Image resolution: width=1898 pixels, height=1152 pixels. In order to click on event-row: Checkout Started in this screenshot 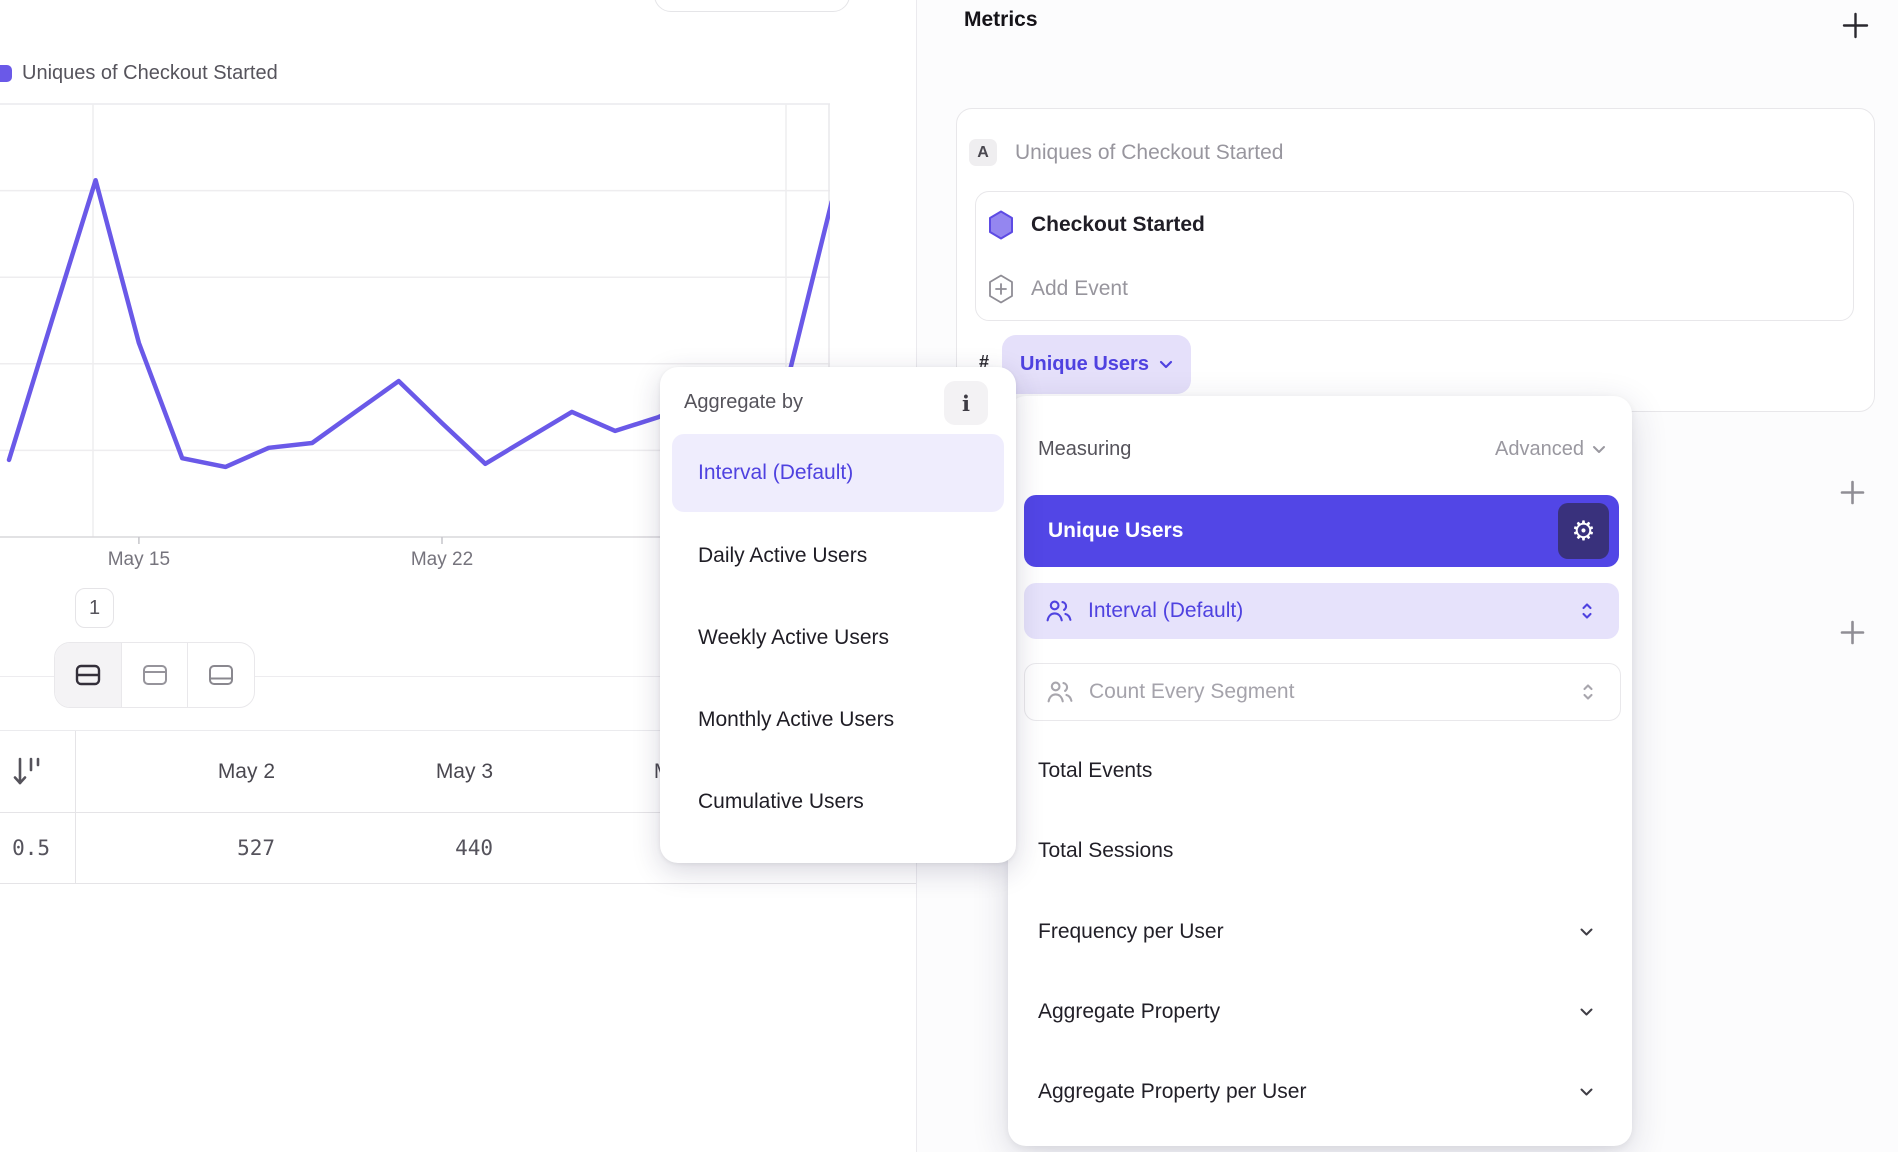, I will do `click(1096, 225)`.